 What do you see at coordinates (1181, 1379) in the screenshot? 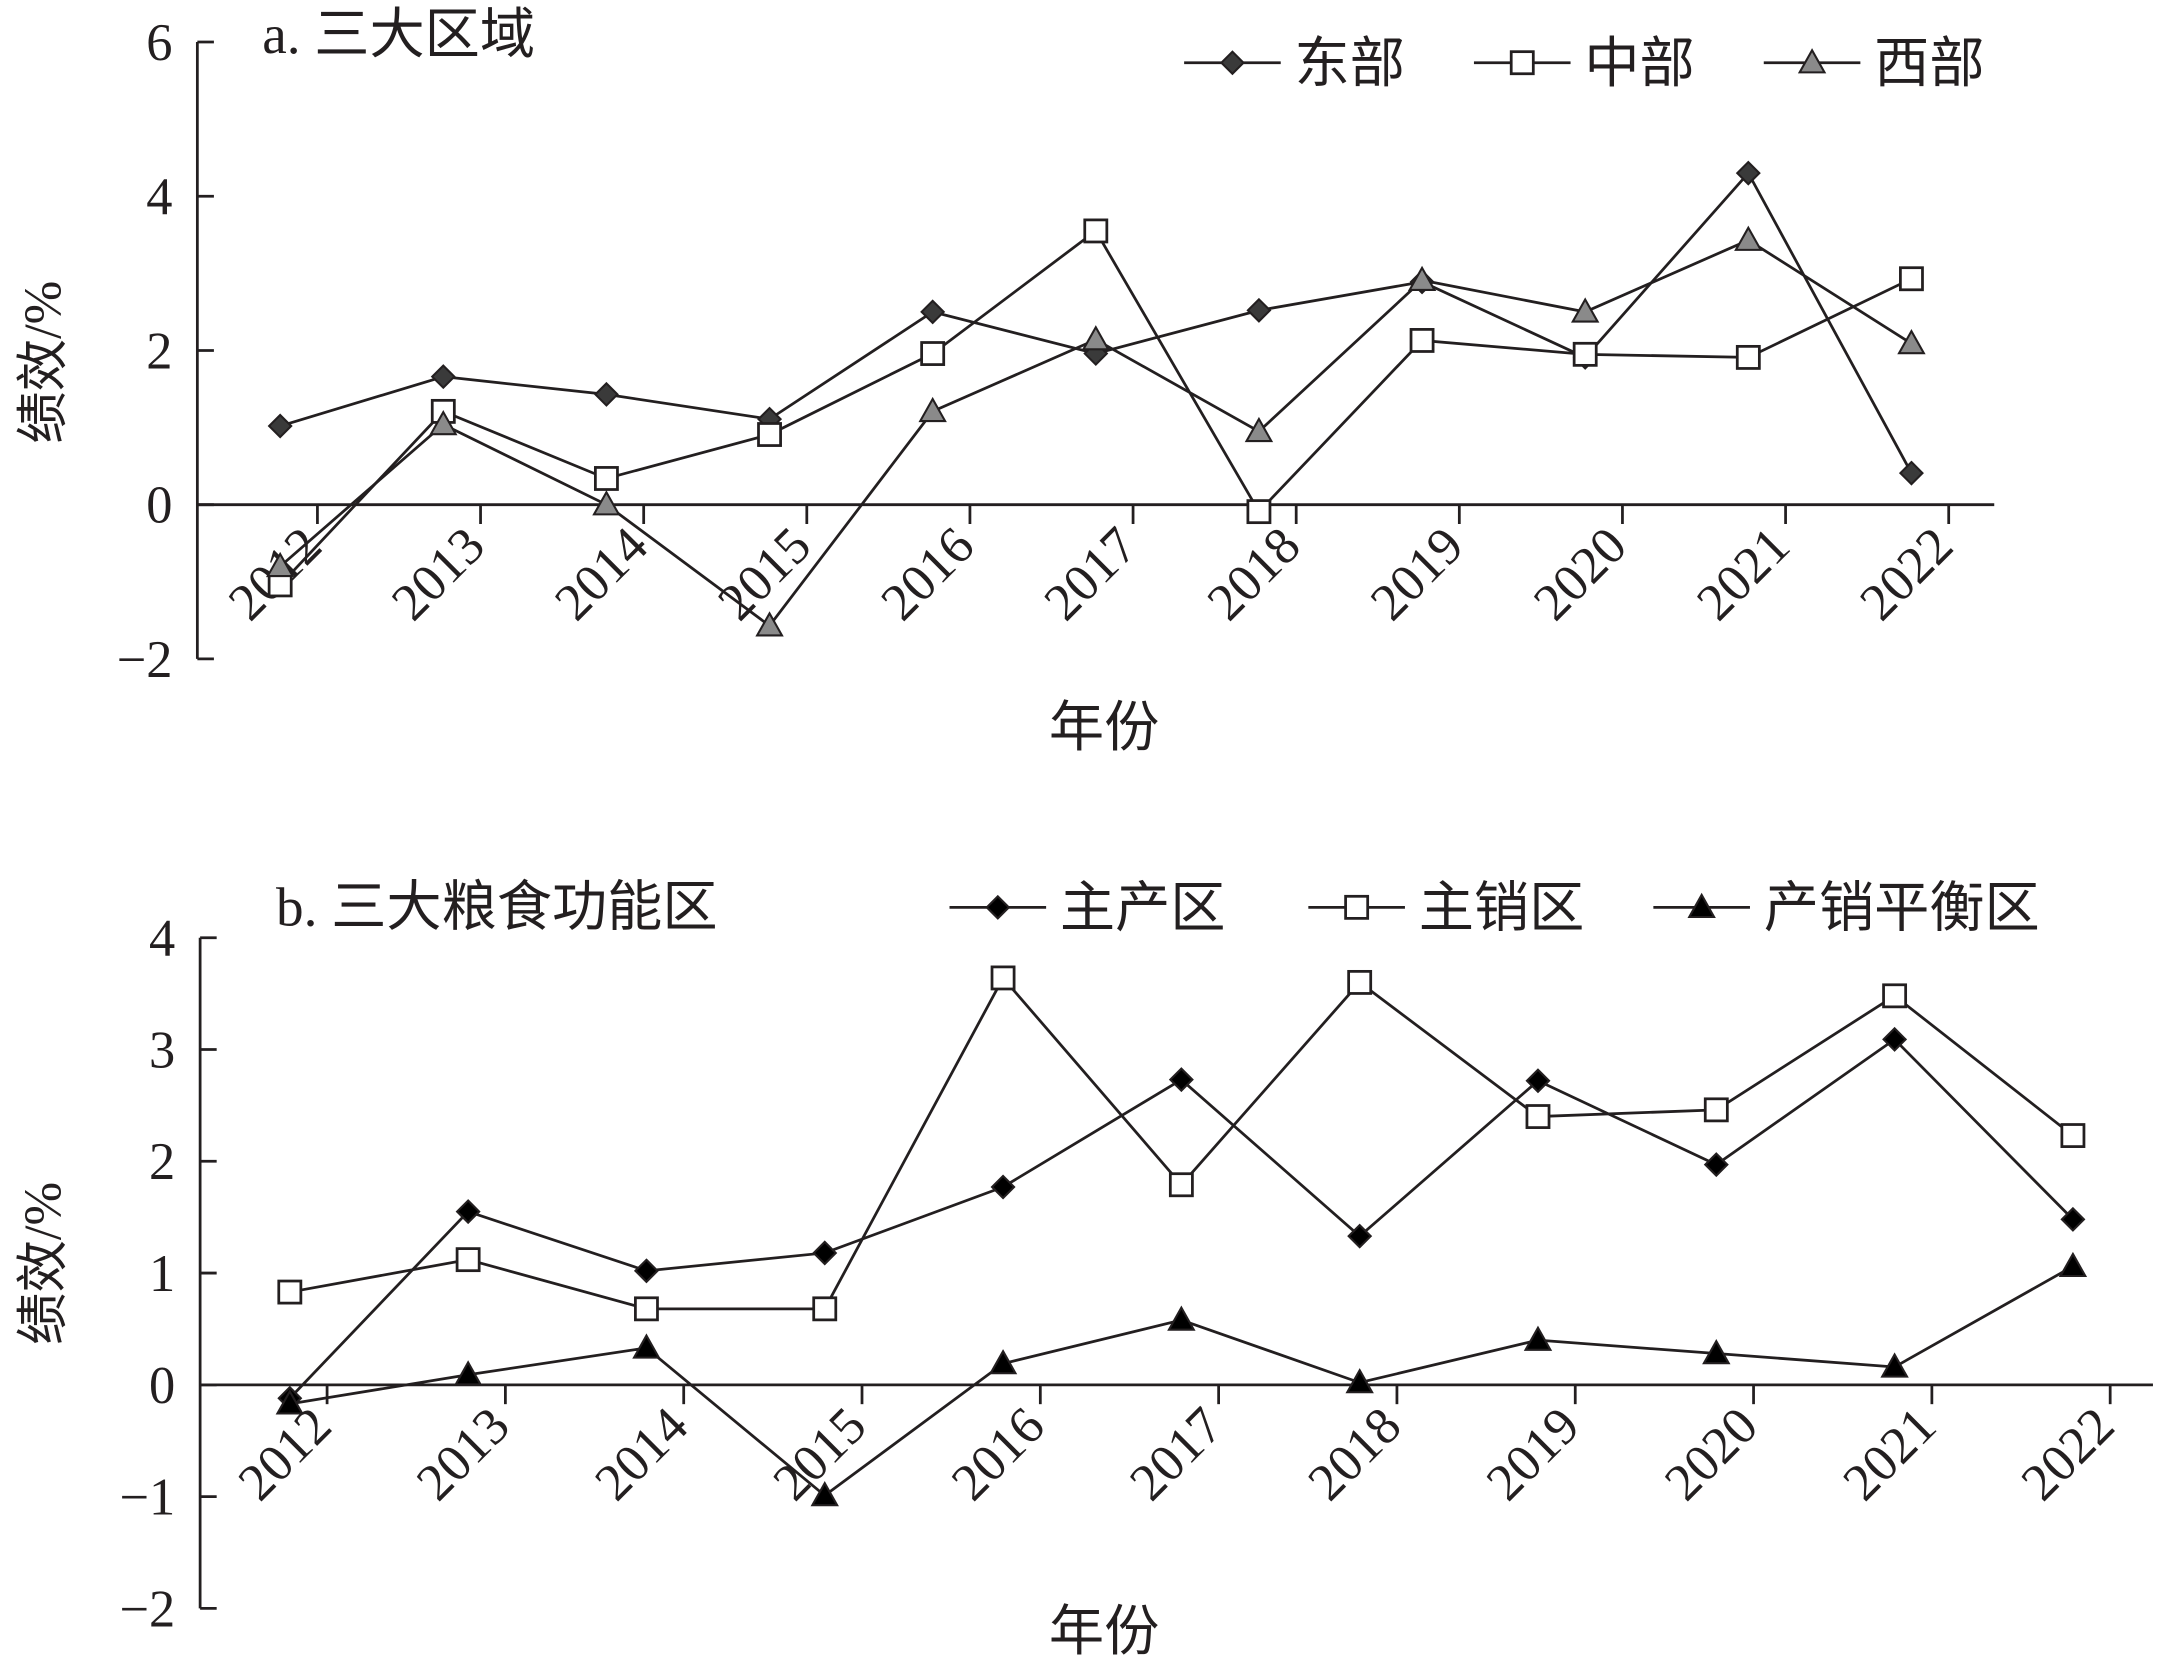
I see `series-产销平衡区` at bounding box center [1181, 1379].